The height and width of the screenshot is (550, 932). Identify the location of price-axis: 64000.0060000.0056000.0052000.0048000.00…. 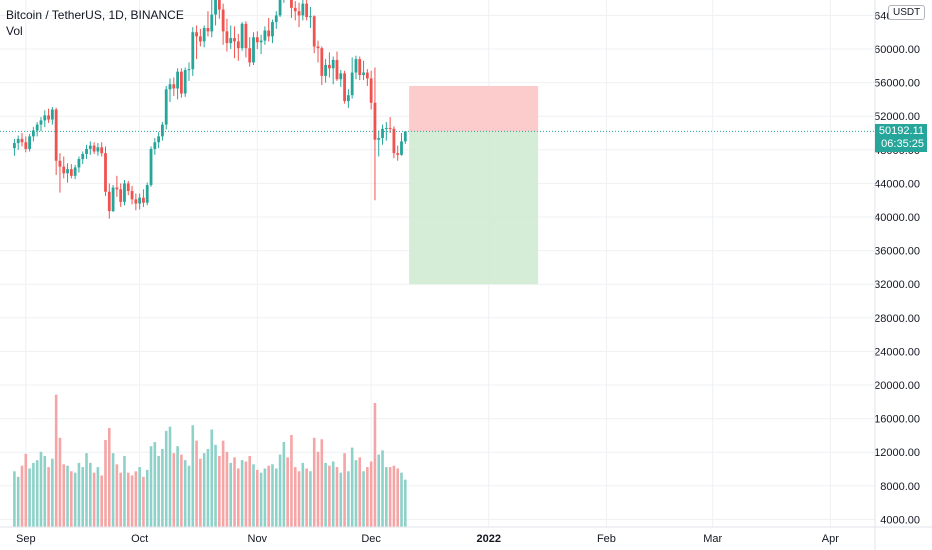
(897, 275).